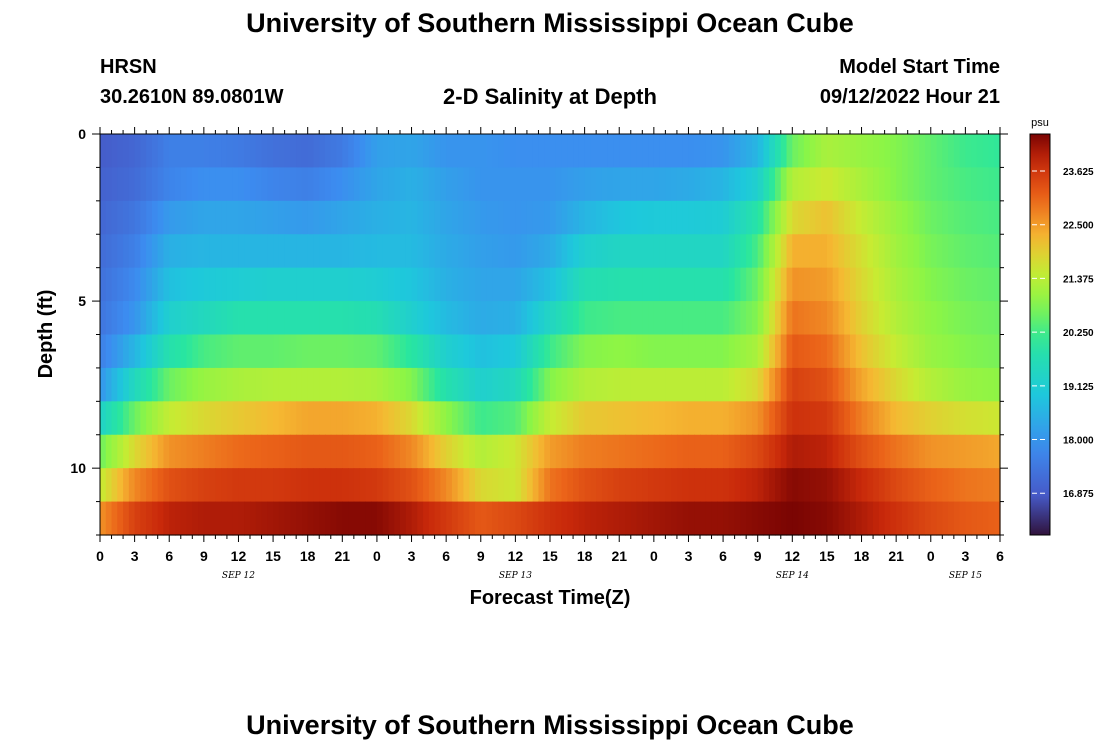 This screenshot has width=1100, height=750. Describe the element at coordinates (1078, 172) in the screenshot. I see `colorbar-tick-label: 23.625` at that location.